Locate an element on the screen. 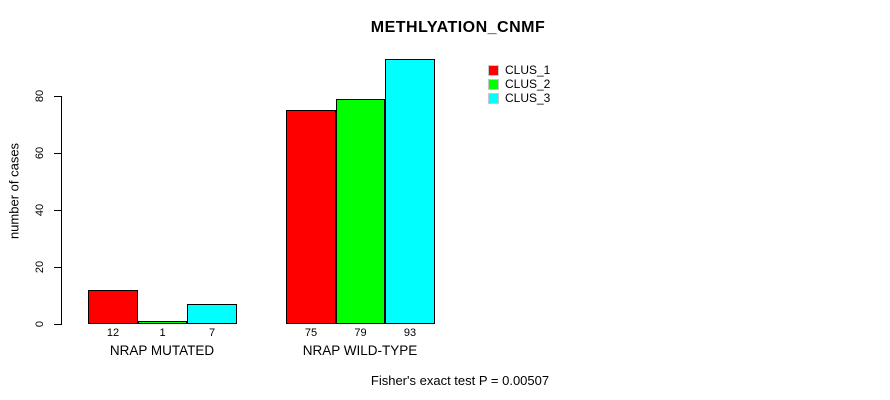 This screenshot has width=890, height=400. legend-item-clus_2: CLUS_2 is located at coordinates (519, 84).